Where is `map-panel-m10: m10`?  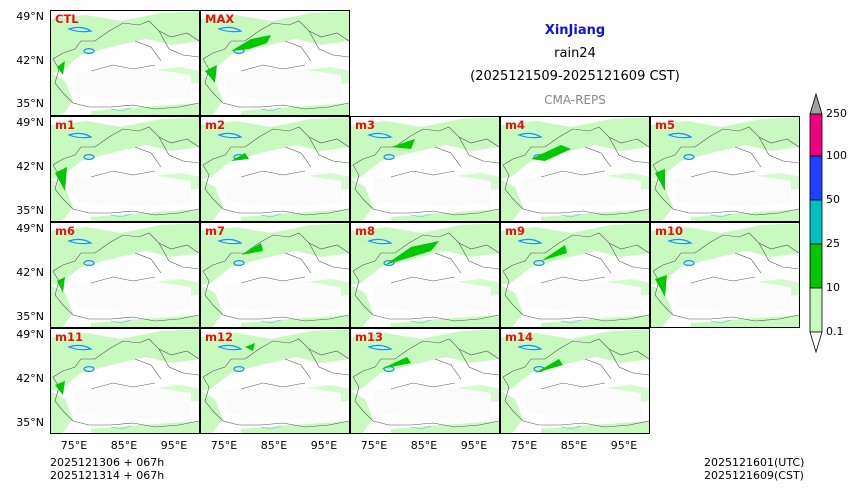
map-panel-m10: m10 is located at coordinates (725, 275).